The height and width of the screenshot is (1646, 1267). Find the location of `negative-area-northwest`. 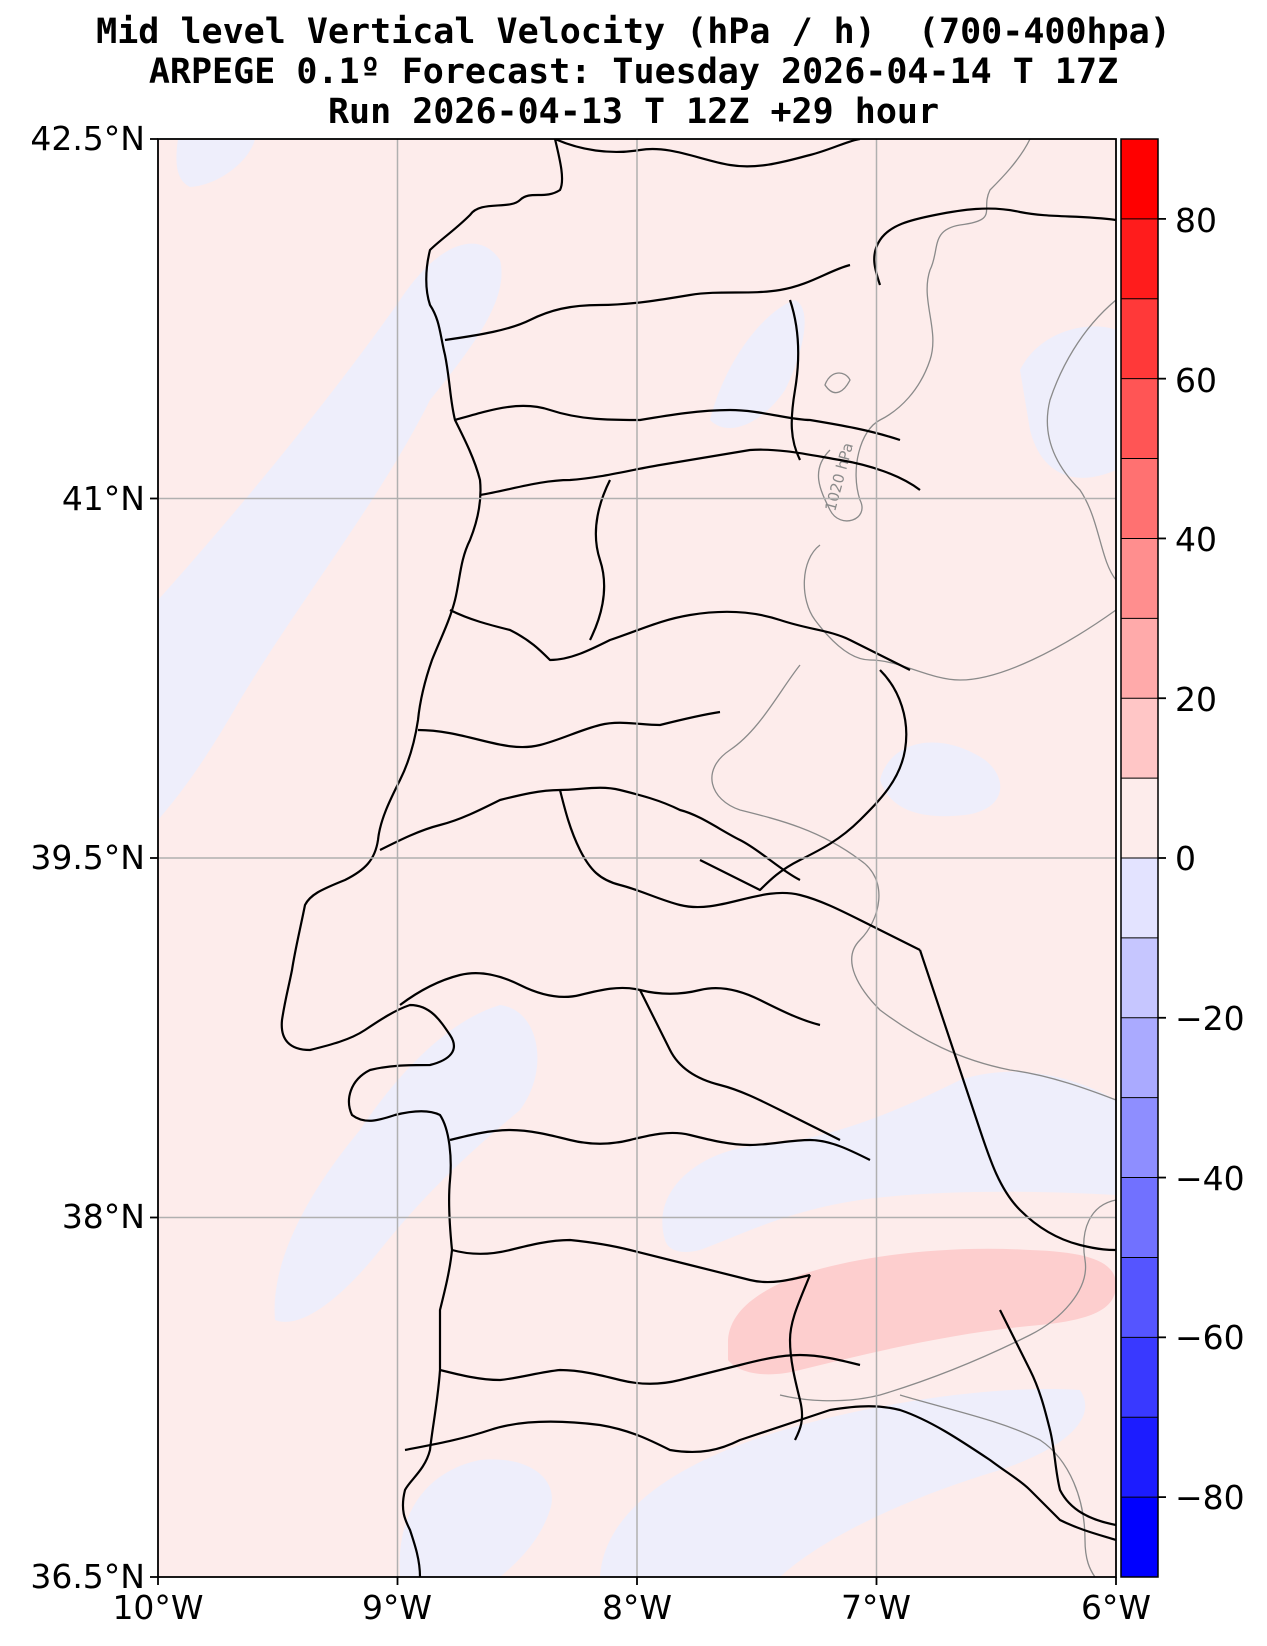

negative-area-northwest is located at coordinates (330, 531).